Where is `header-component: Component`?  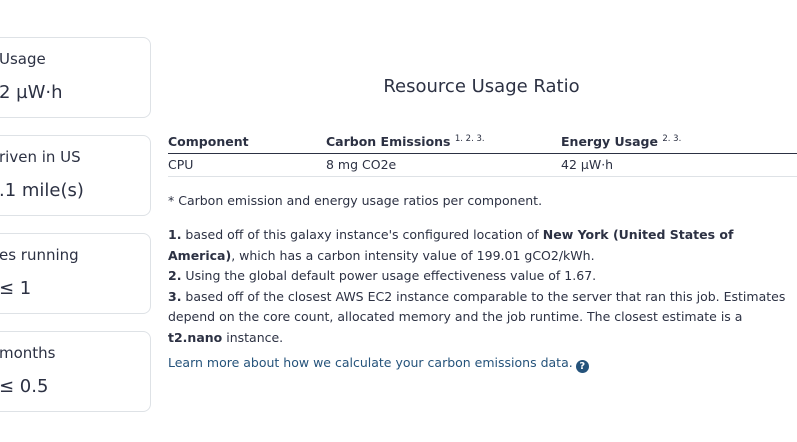
header-component: Component is located at coordinates (247, 143).